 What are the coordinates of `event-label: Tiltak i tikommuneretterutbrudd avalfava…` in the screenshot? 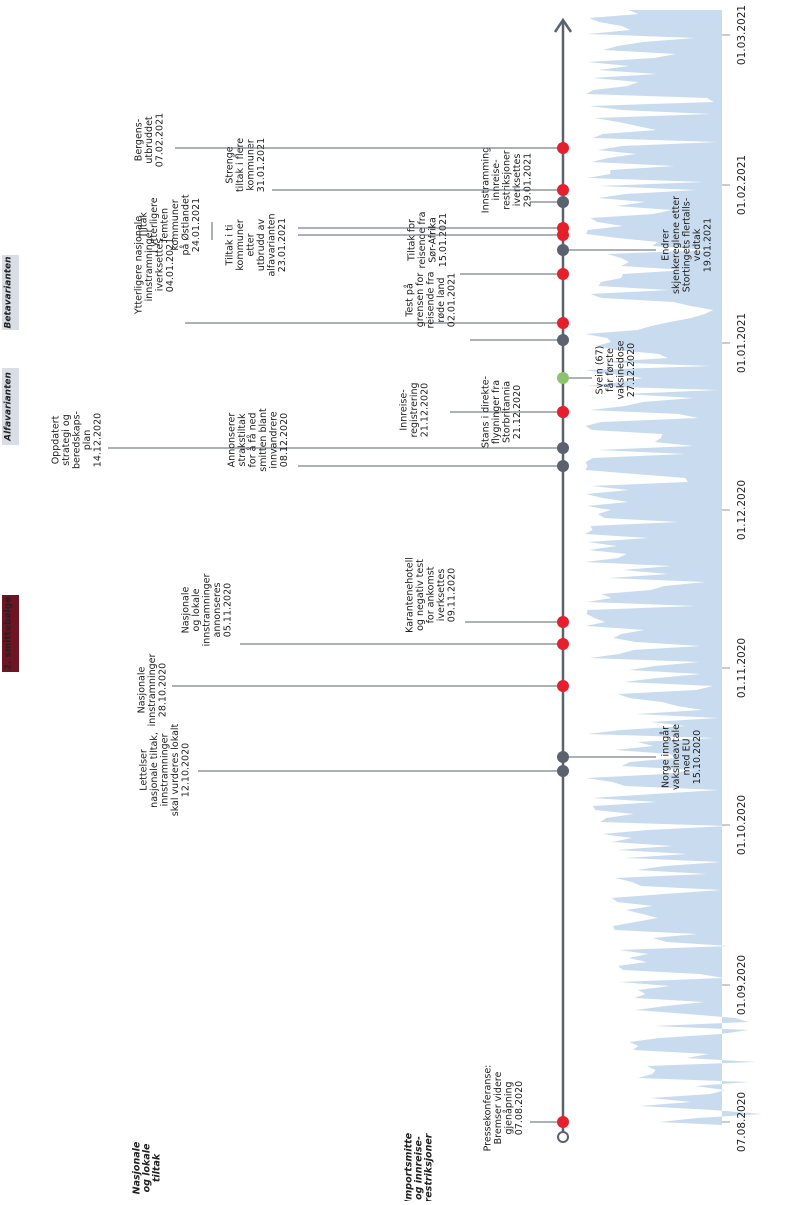 It's located at (256, 244).